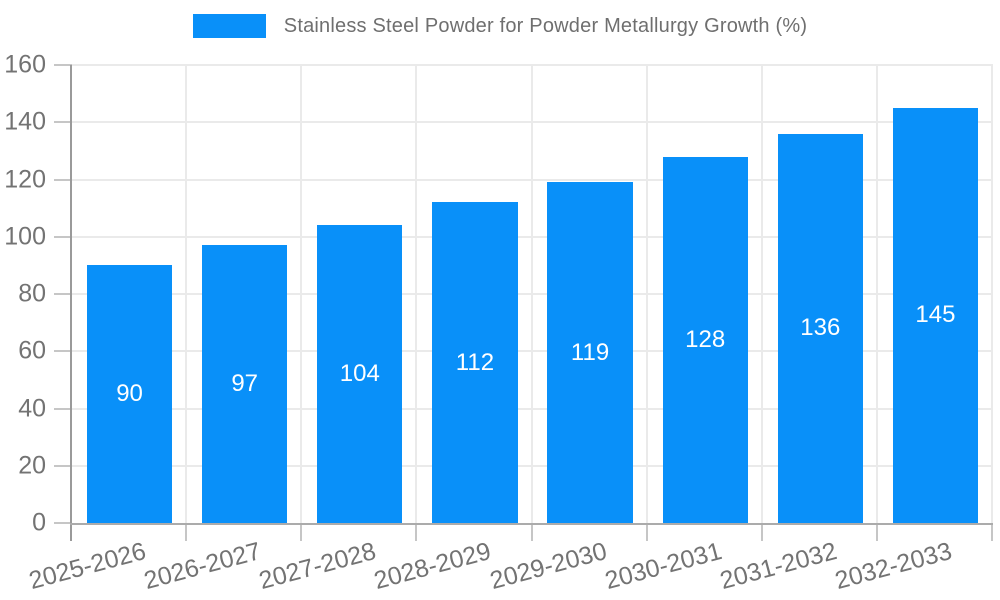 This screenshot has height=600, width=1000. I want to click on bar-2026-2027, so click(245, 384).